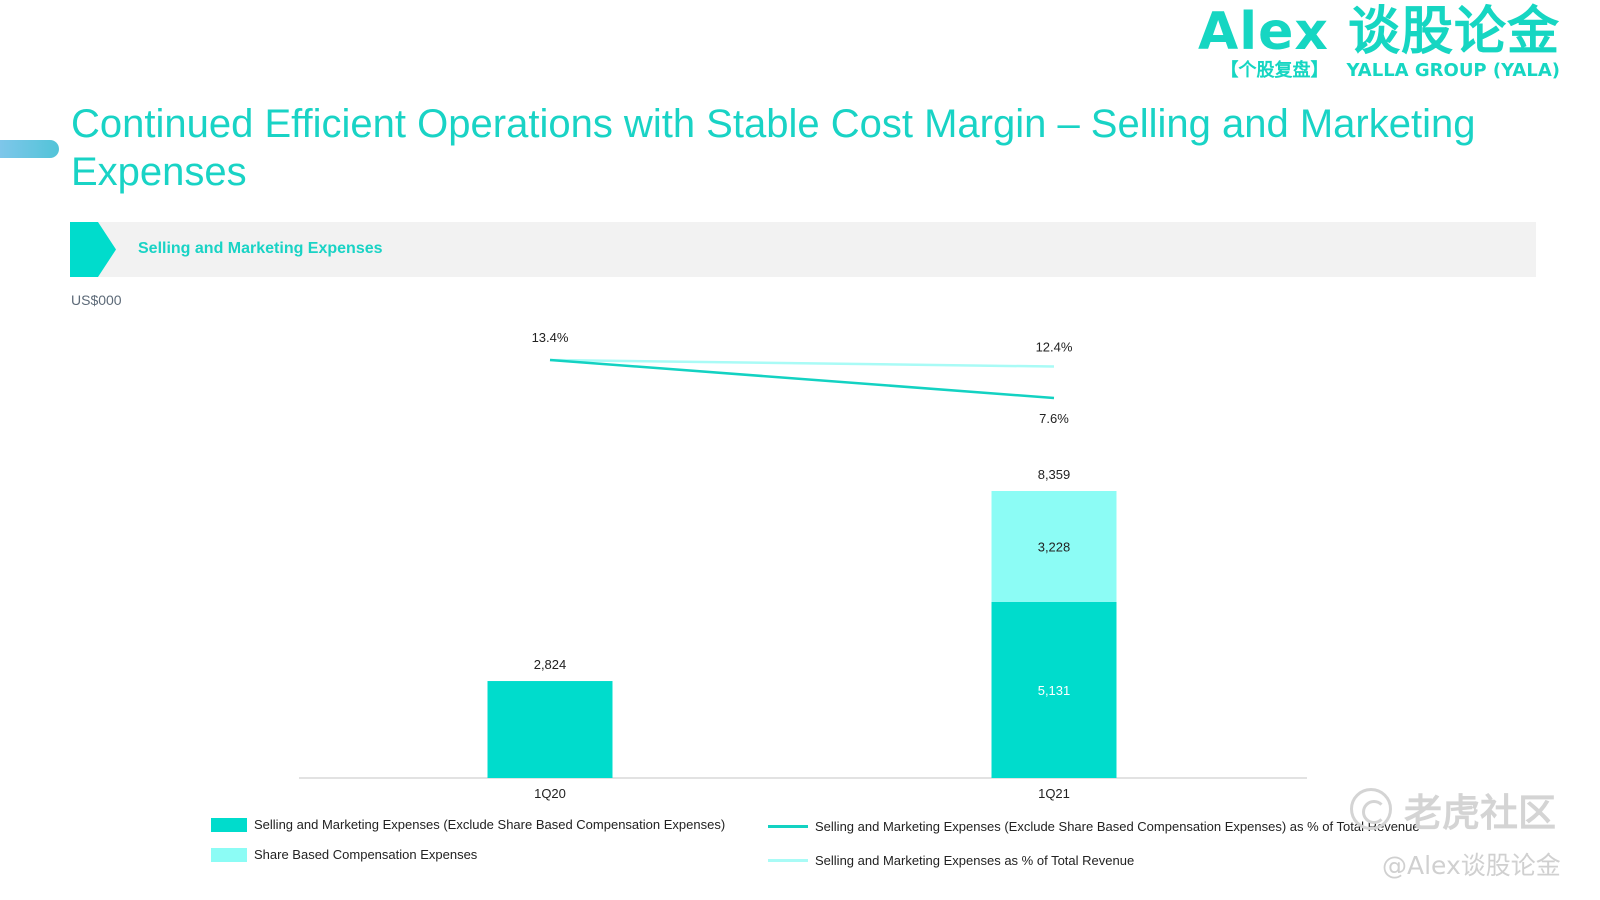 Image resolution: width=1600 pixels, height=900 pixels. Describe the element at coordinates (1480, 812) in the screenshot. I see `watermark-community-text: 老虎社区` at that location.